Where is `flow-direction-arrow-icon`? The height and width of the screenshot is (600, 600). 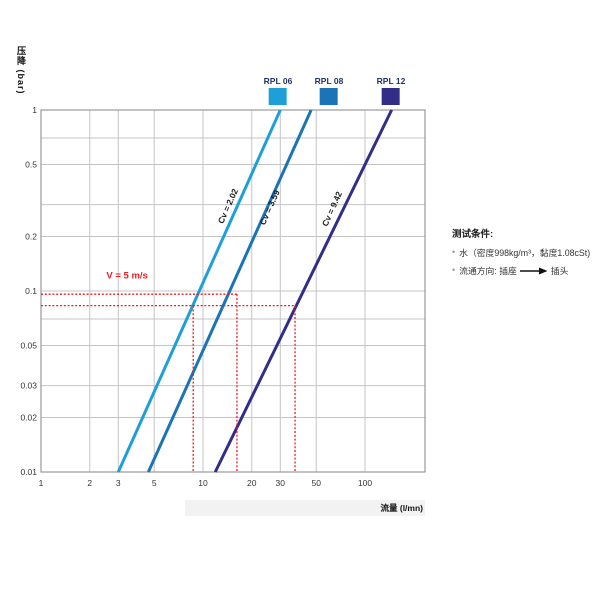 flow-direction-arrow-icon is located at coordinates (533, 270).